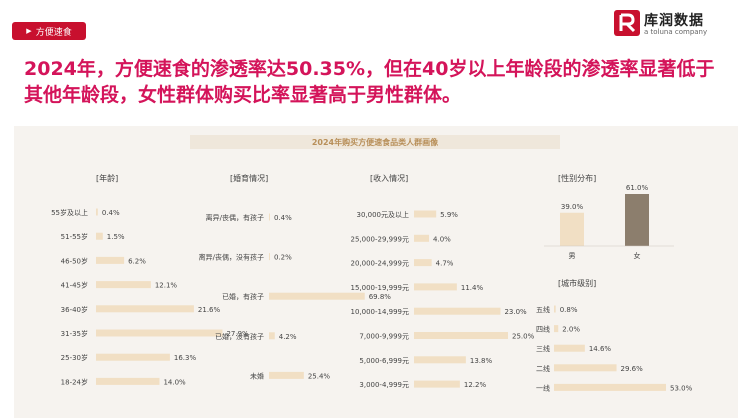  I want to click on age-category-label: 36-40岁, so click(74, 309).